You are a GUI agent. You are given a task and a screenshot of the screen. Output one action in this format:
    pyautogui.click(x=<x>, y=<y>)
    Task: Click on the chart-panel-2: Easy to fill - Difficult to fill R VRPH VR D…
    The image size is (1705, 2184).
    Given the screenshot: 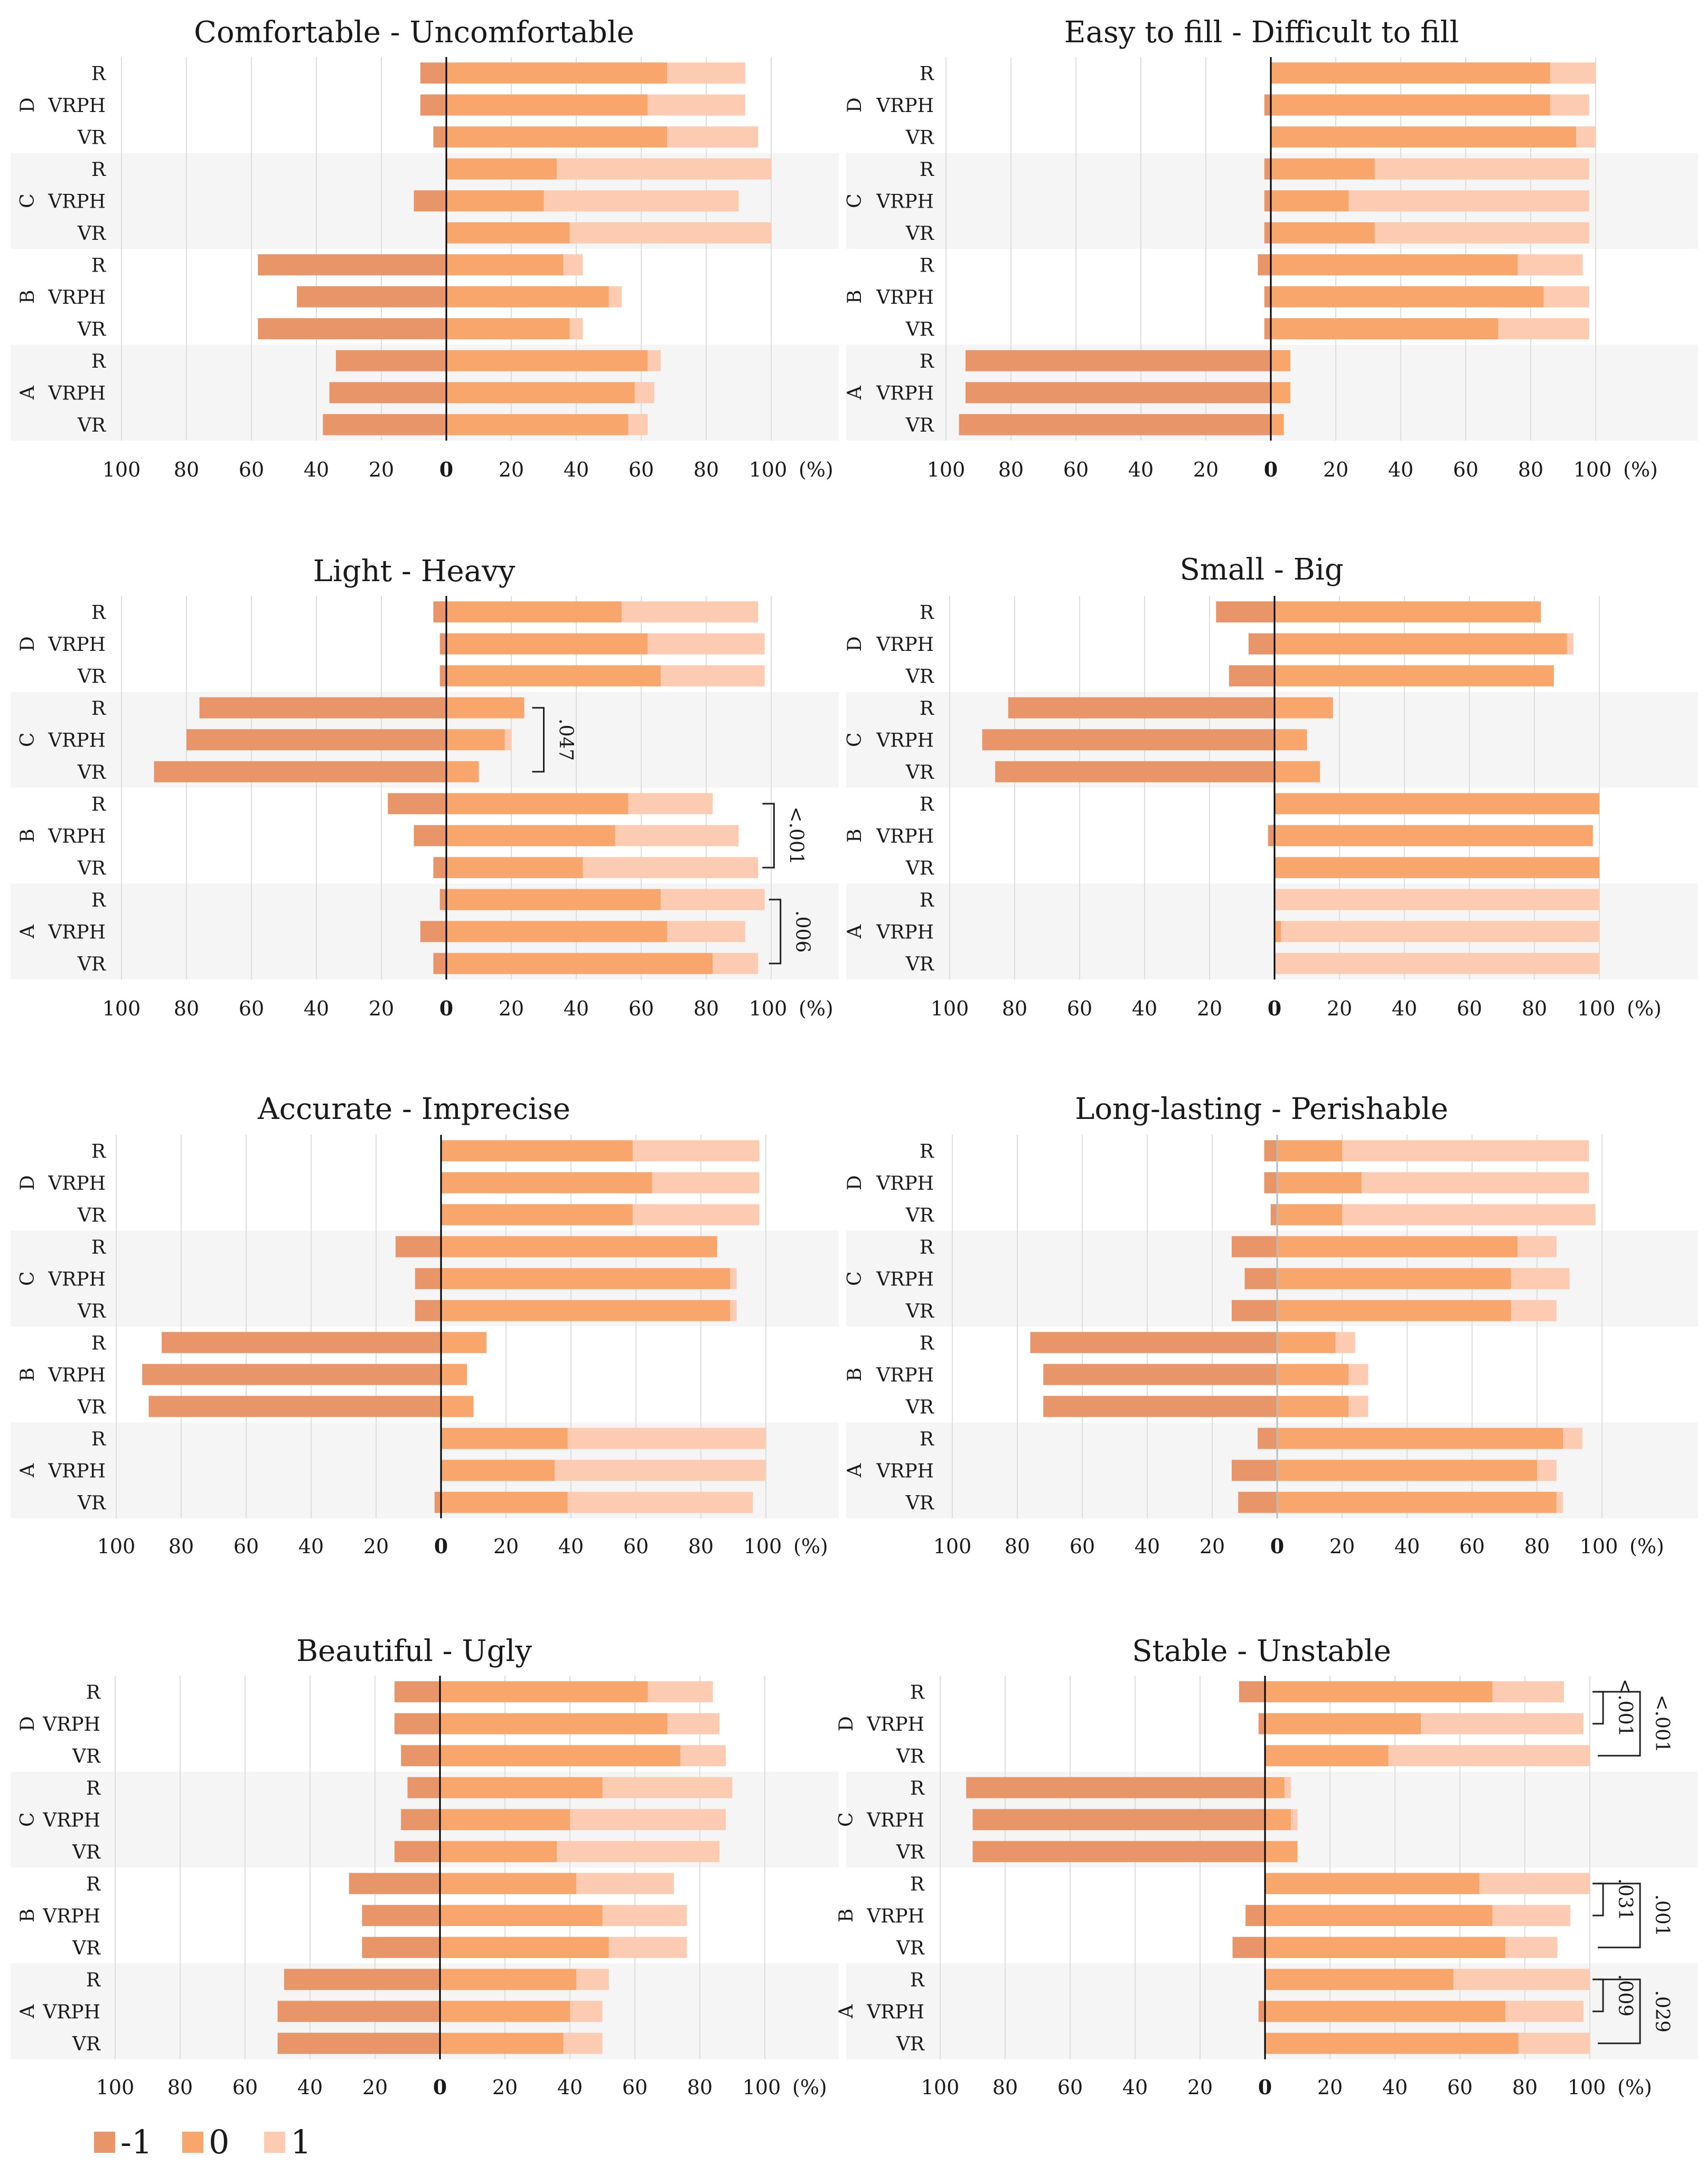 What is the action you would take?
    pyautogui.click(x=1271, y=248)
    